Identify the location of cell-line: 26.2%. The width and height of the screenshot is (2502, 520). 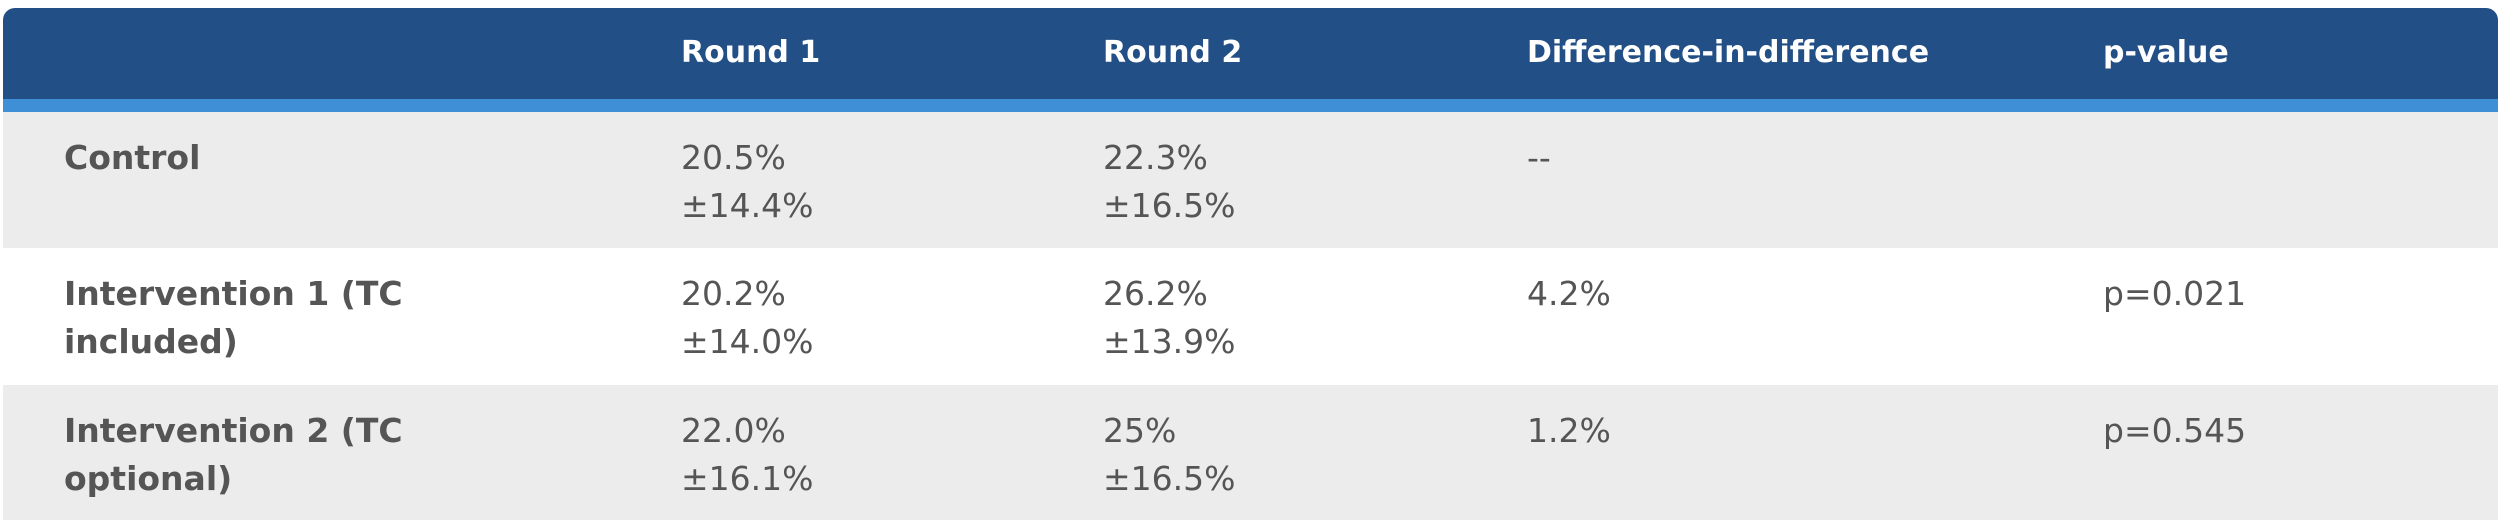
(1155, 293).